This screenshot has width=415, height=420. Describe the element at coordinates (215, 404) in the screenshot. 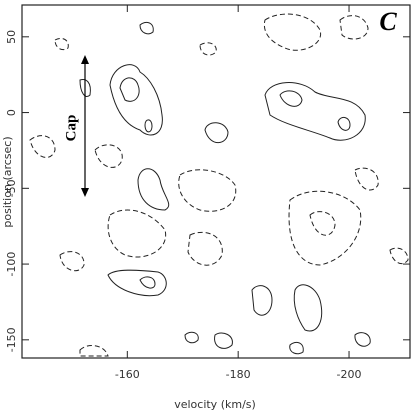

I see `x-axis-label: velocity (km/s)` at that location.